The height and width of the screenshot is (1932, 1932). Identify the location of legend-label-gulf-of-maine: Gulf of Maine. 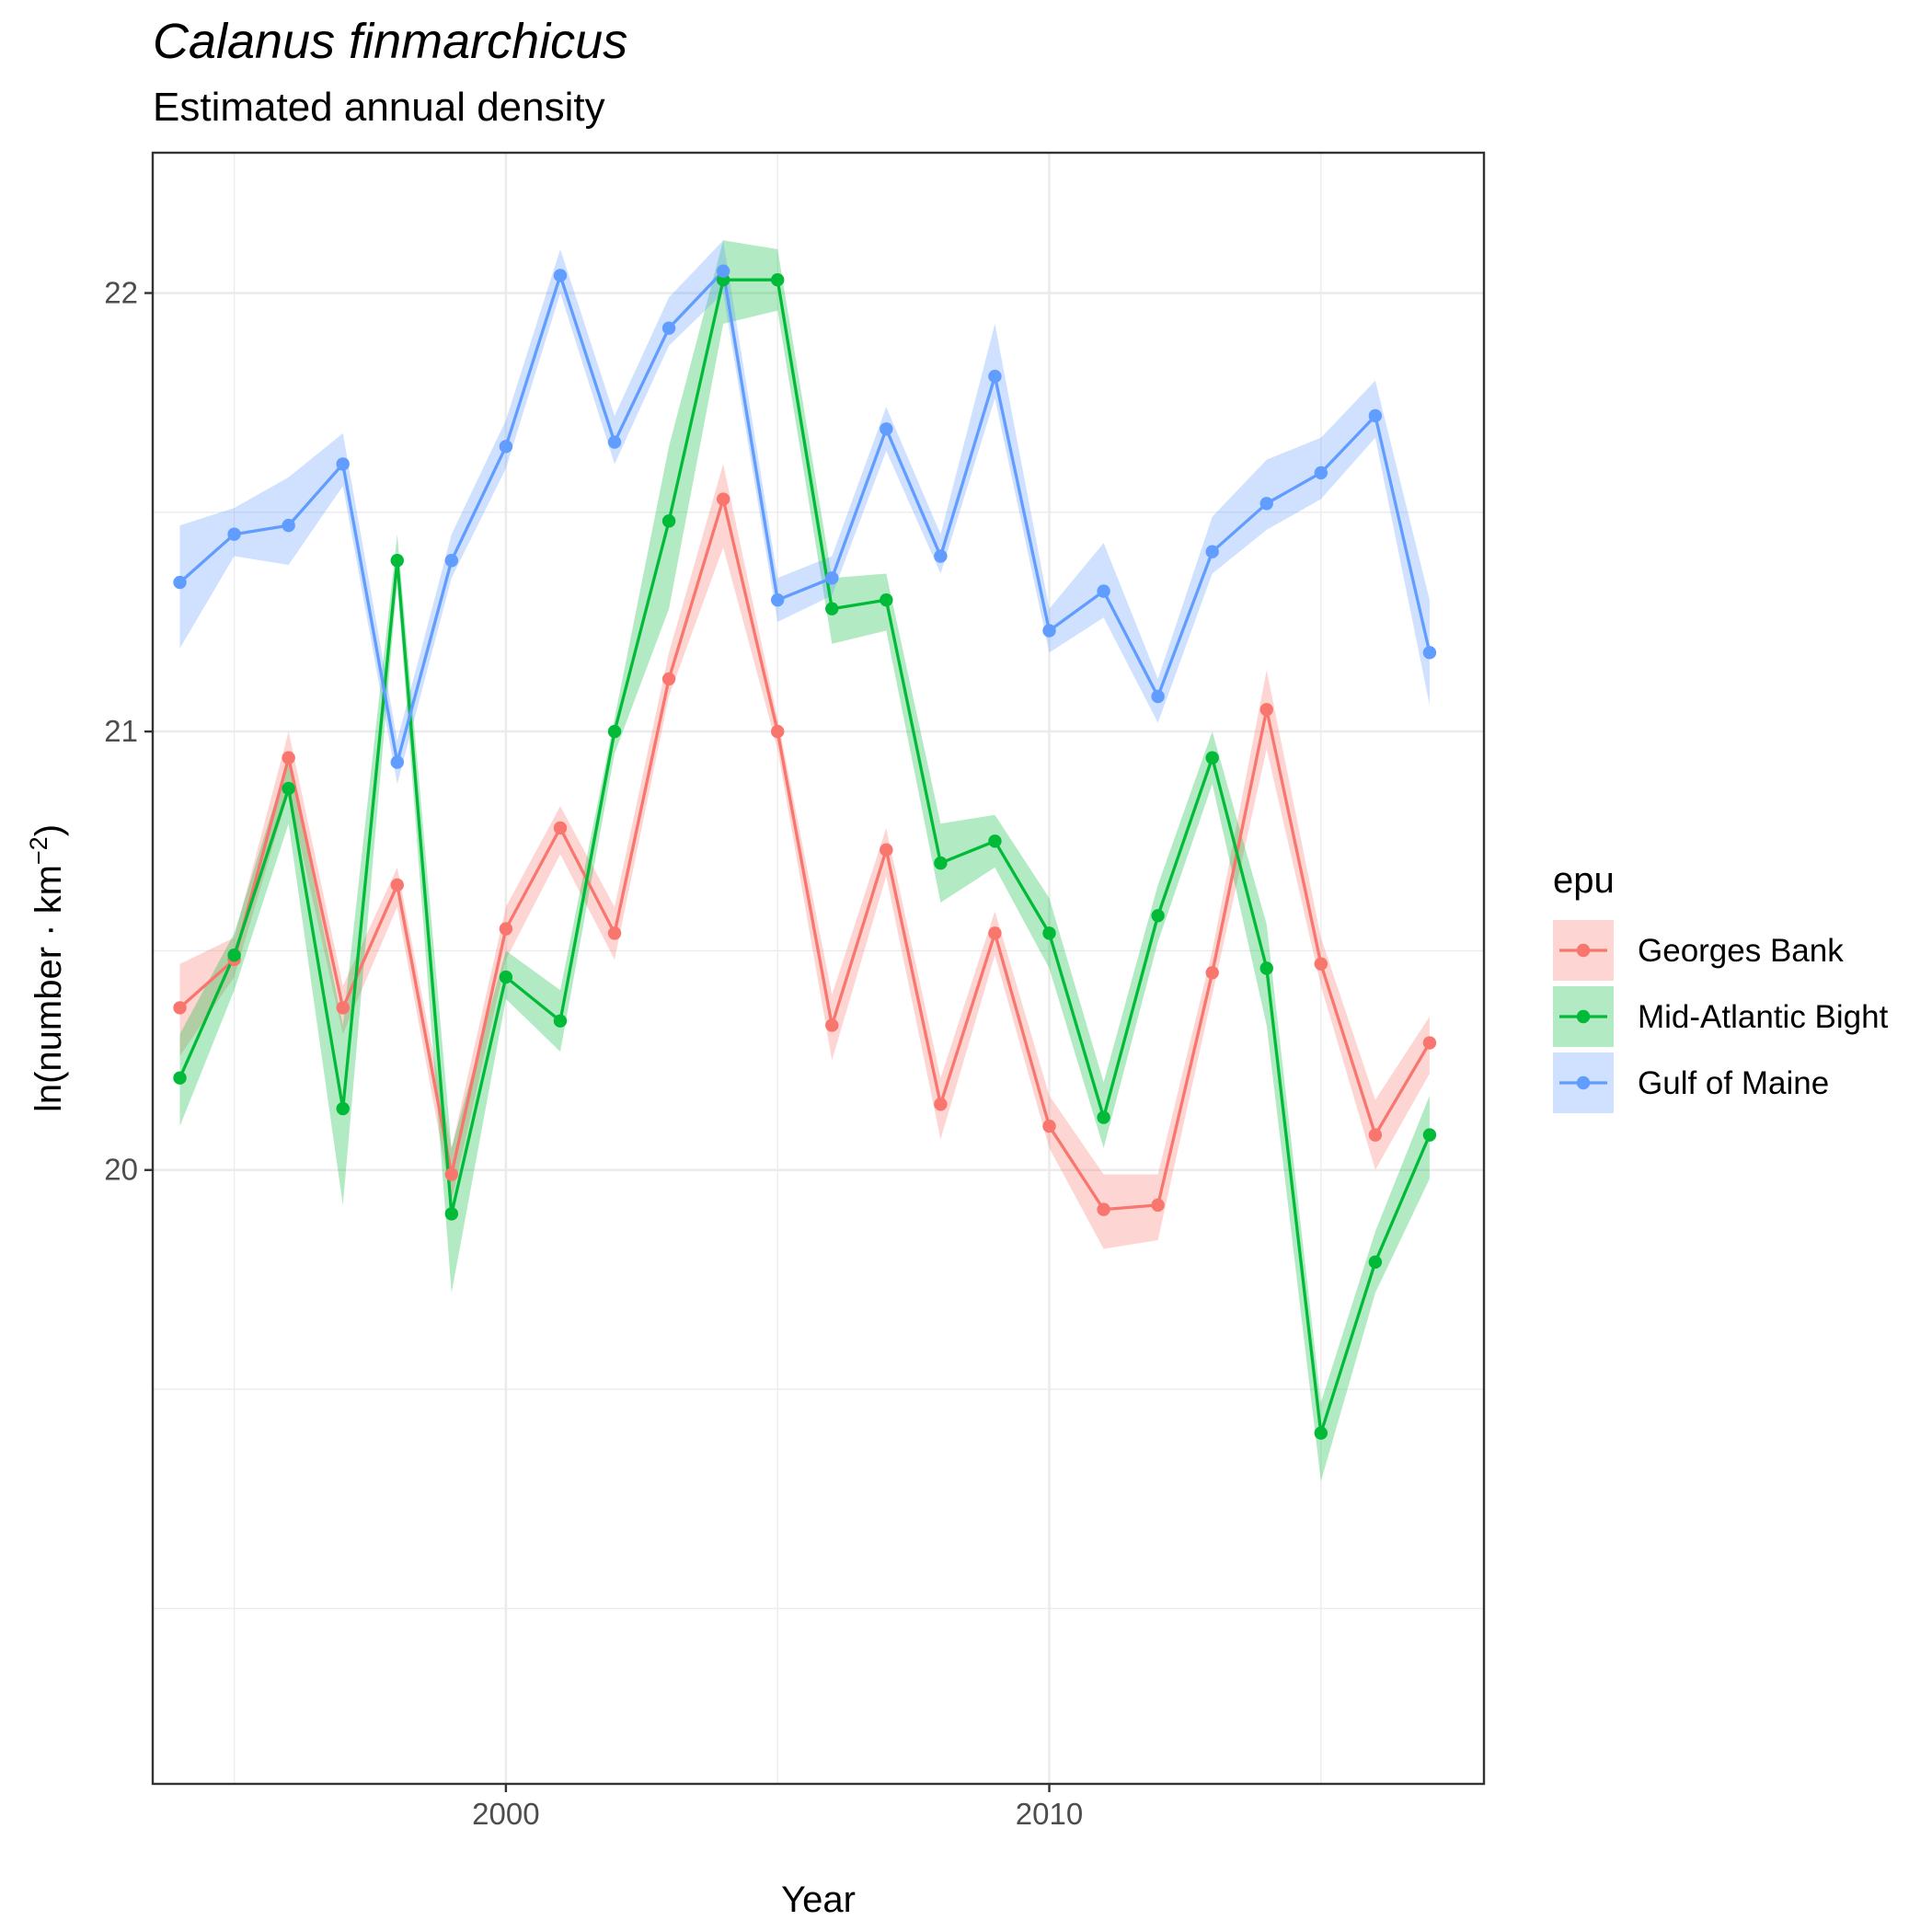
(1733, 1083).